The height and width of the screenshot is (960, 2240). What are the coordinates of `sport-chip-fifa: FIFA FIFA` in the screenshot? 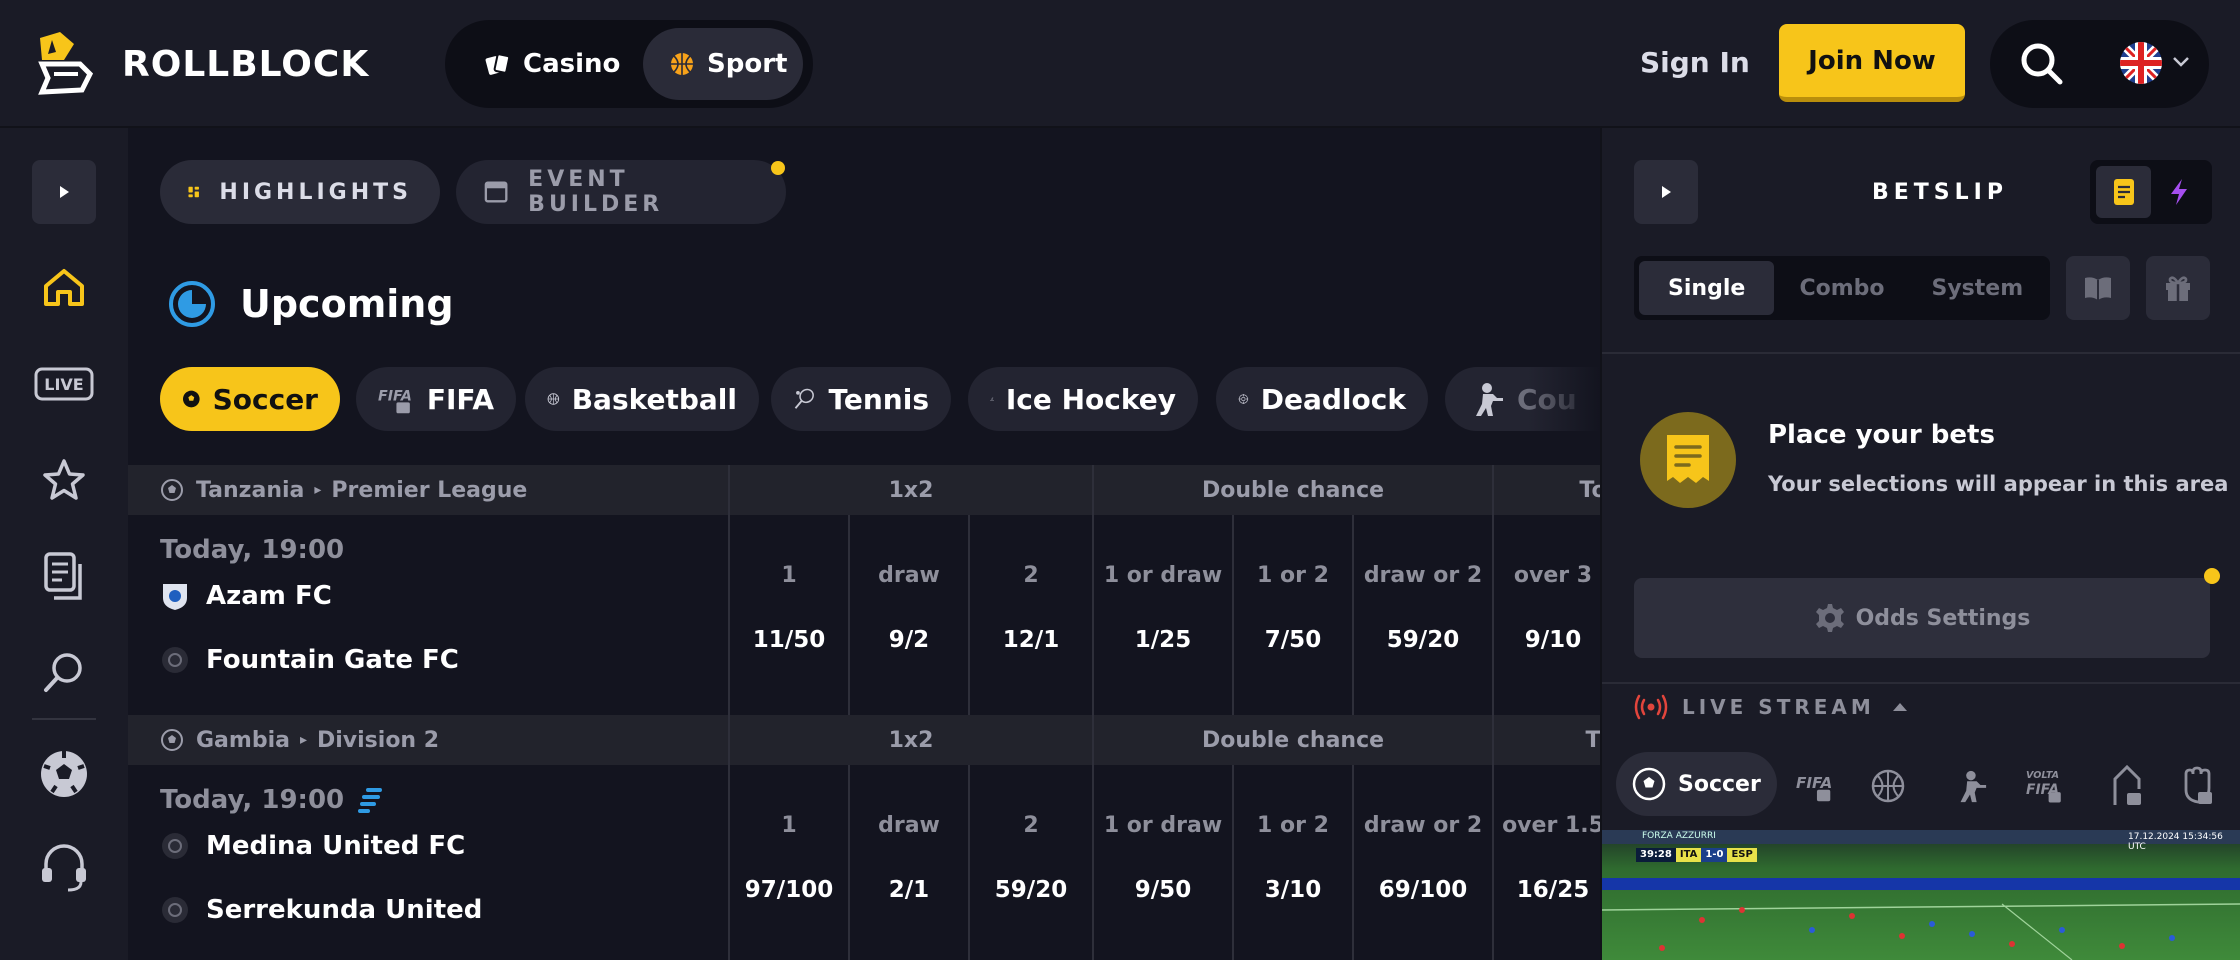 It's located at (436, 399).